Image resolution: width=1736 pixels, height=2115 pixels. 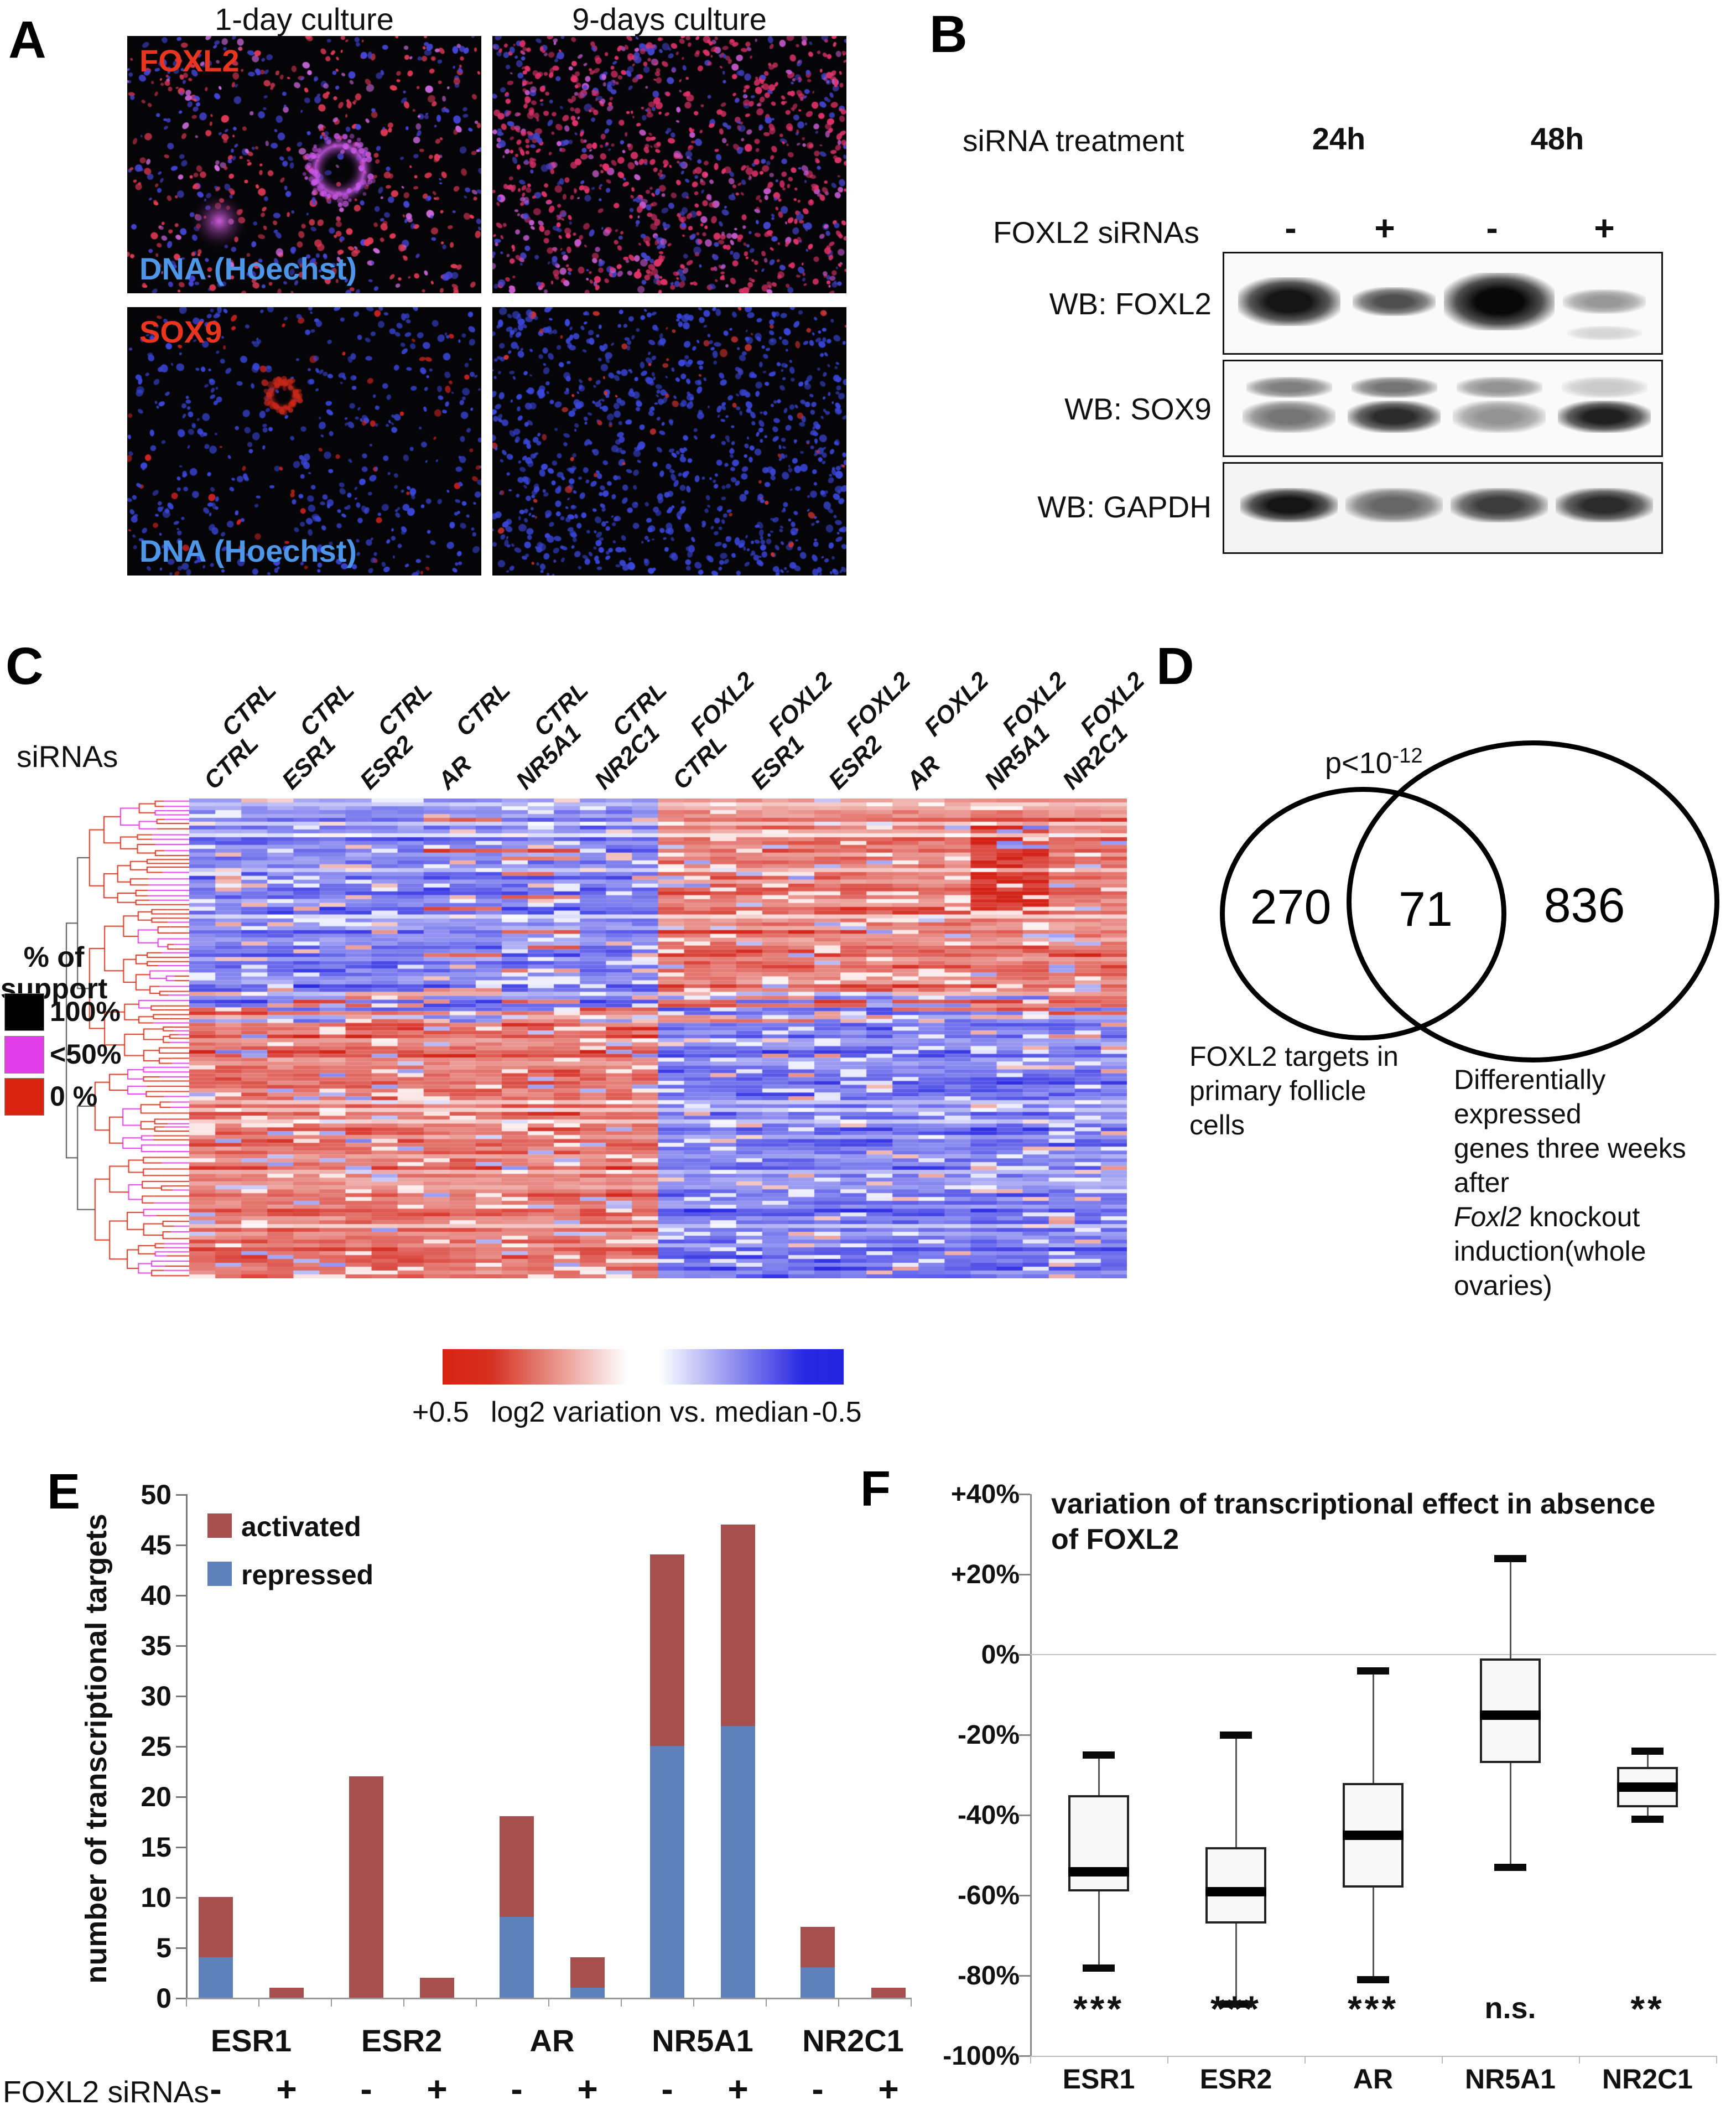 I want to click on band-foxl2-lane1, so click(x=1394, y=301).